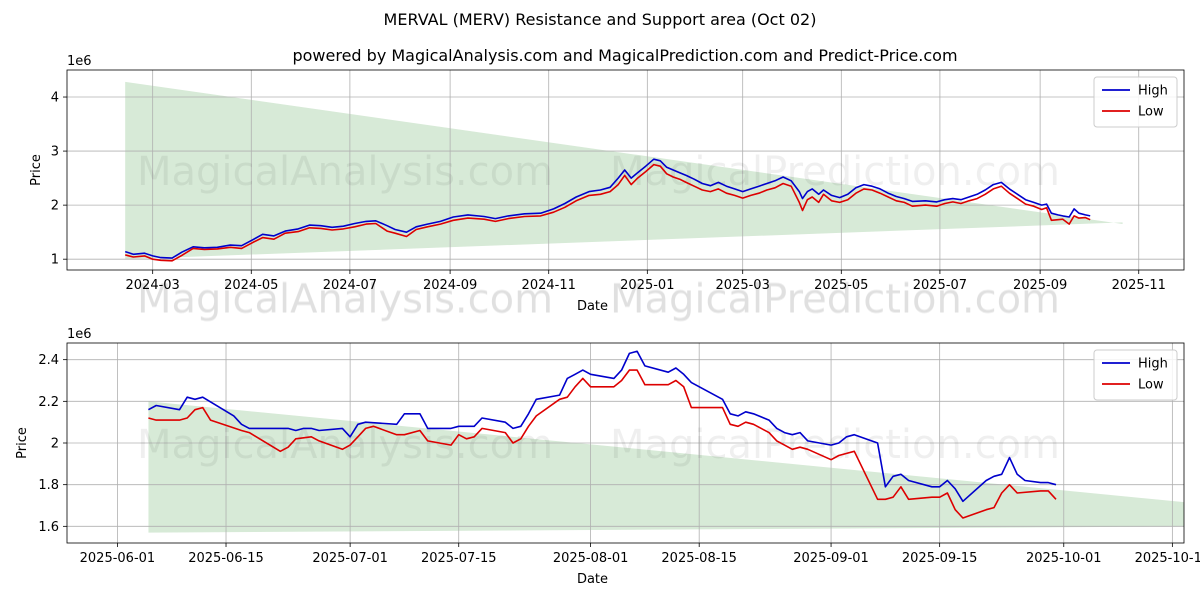 Image resolution: width=1200 pixels, height=600 pixels. I want to click on bottom-y-tick-label: 2.2, so click(48, 402).